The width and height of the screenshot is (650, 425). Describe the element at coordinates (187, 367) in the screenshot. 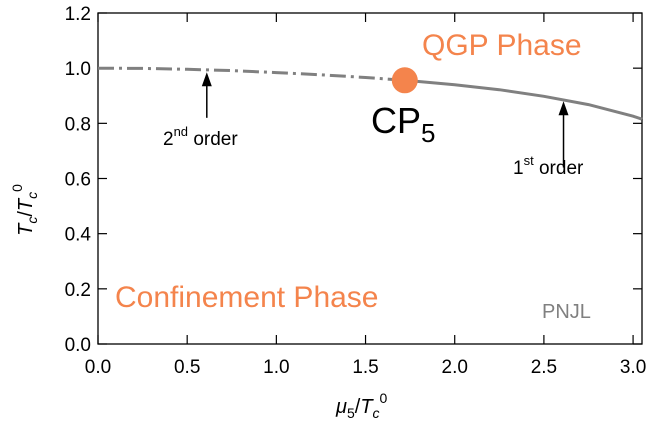

I see `x-tick-label: 0.5` at that location.